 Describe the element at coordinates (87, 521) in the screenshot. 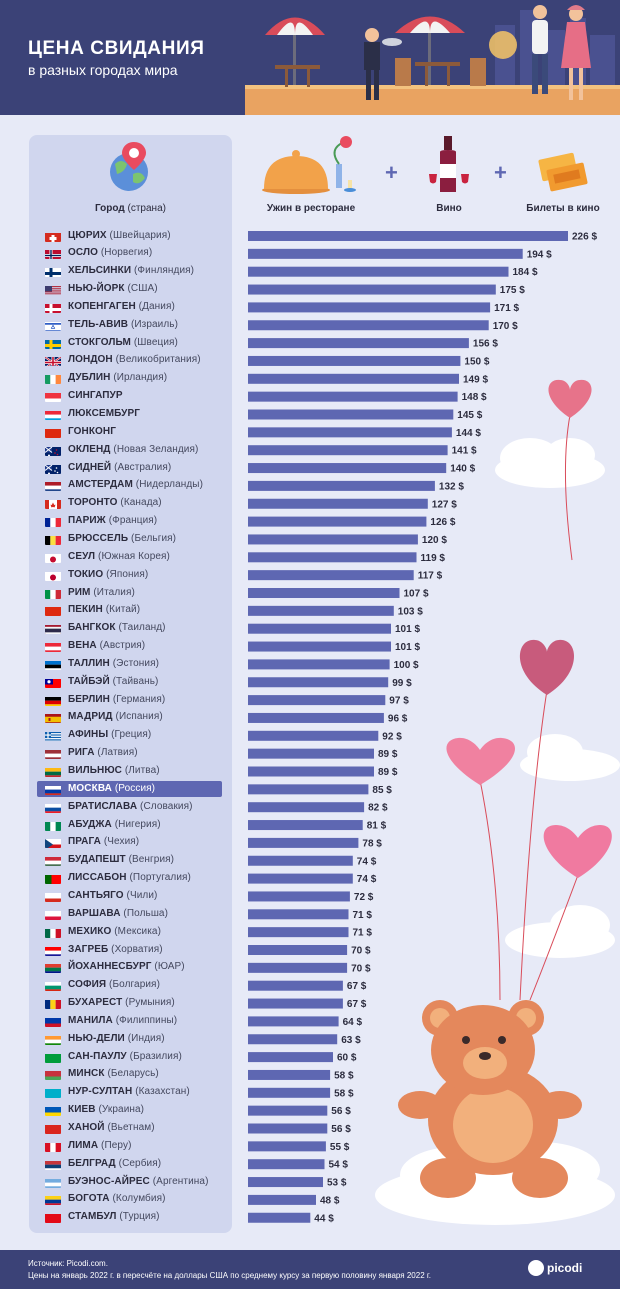

I see `city-name: ПАРИЖ` at that location.